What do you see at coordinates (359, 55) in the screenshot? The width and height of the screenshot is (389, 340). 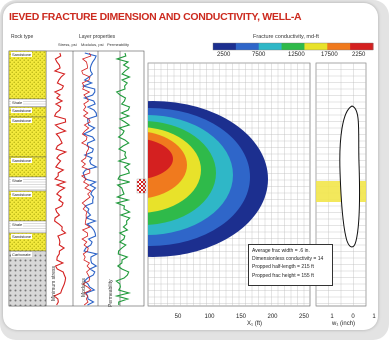 I see `colorbar-tick: 2250` at bounding box center [359, 55].